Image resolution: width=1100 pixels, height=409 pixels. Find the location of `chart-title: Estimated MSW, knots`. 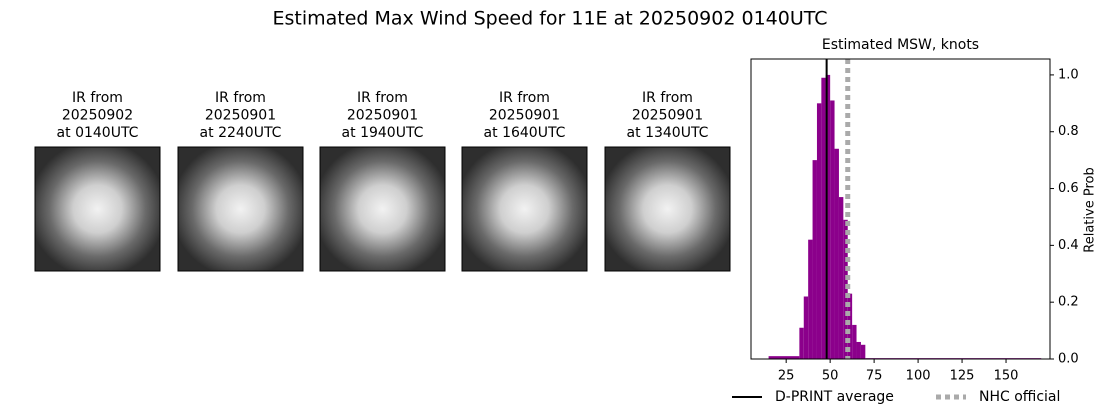

chart-title: Estimated MSW, knots is located at coordinates (900, 45).